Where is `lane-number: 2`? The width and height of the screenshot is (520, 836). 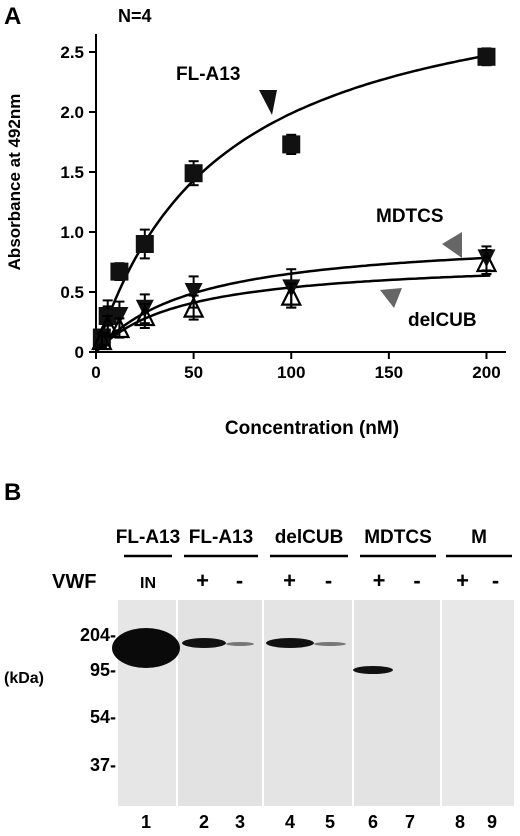 lane-number: 2 is located at coordinates (204, 822).